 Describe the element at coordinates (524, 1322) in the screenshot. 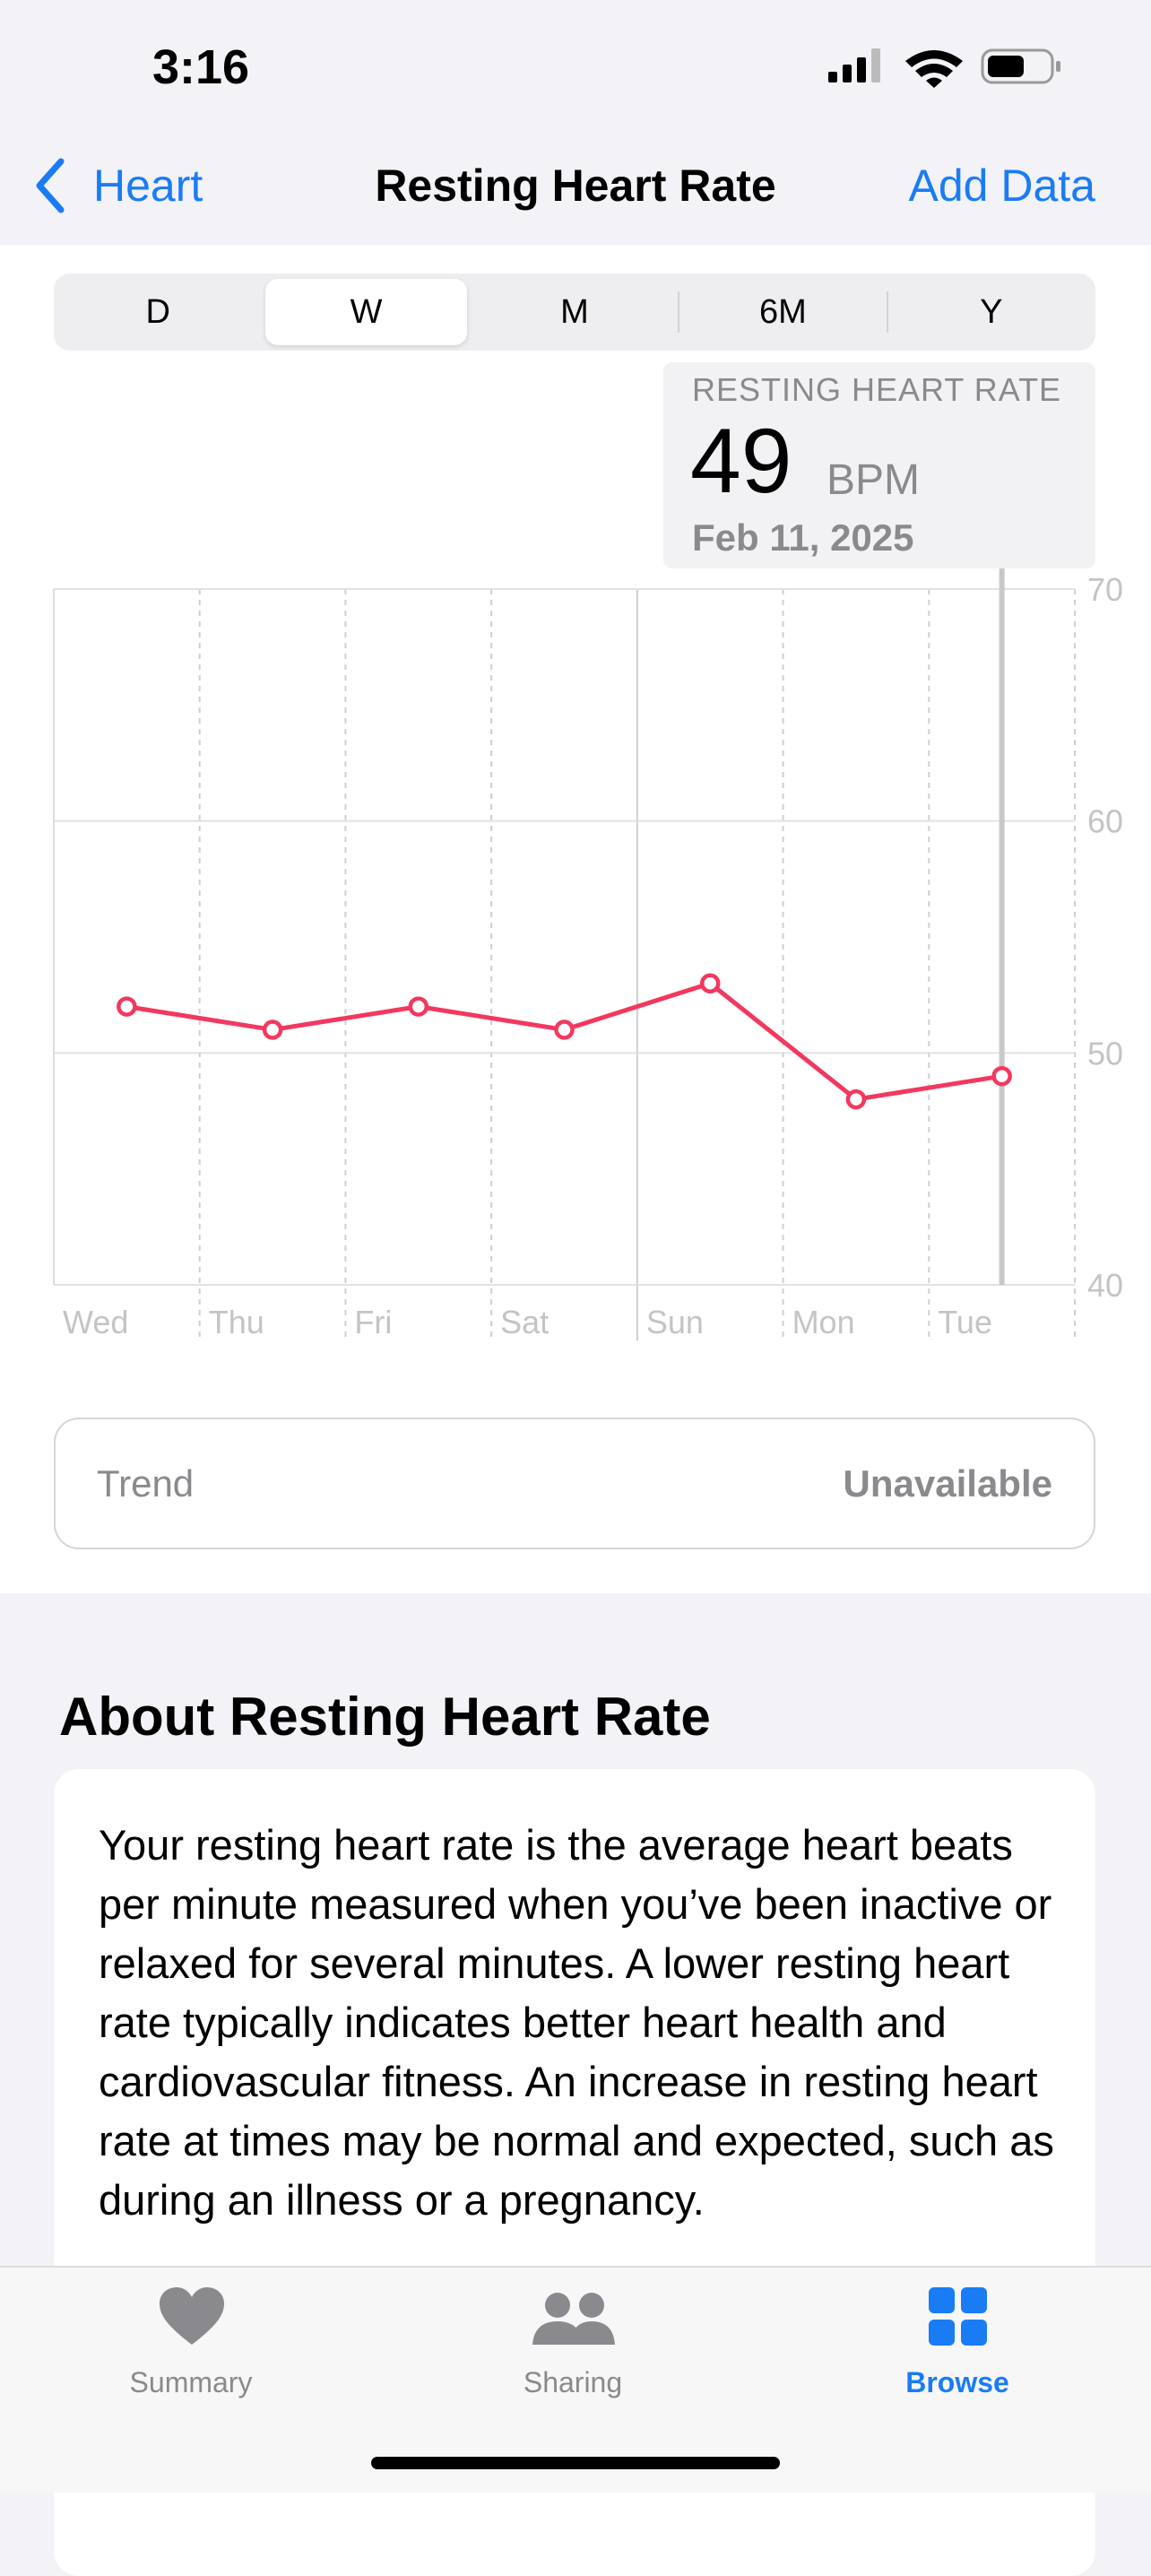

I see `x-tick-label: Sat` at that location.